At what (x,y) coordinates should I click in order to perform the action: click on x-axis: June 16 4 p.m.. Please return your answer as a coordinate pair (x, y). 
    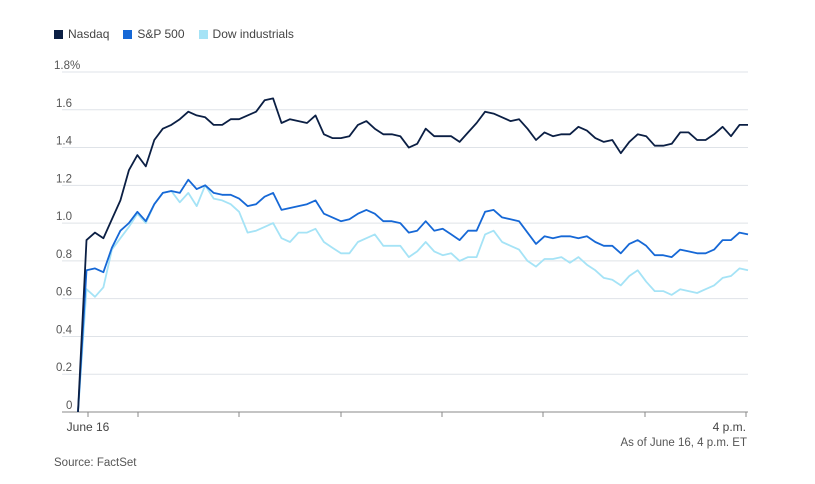
    Looking at the image, I should click on (405, 422).